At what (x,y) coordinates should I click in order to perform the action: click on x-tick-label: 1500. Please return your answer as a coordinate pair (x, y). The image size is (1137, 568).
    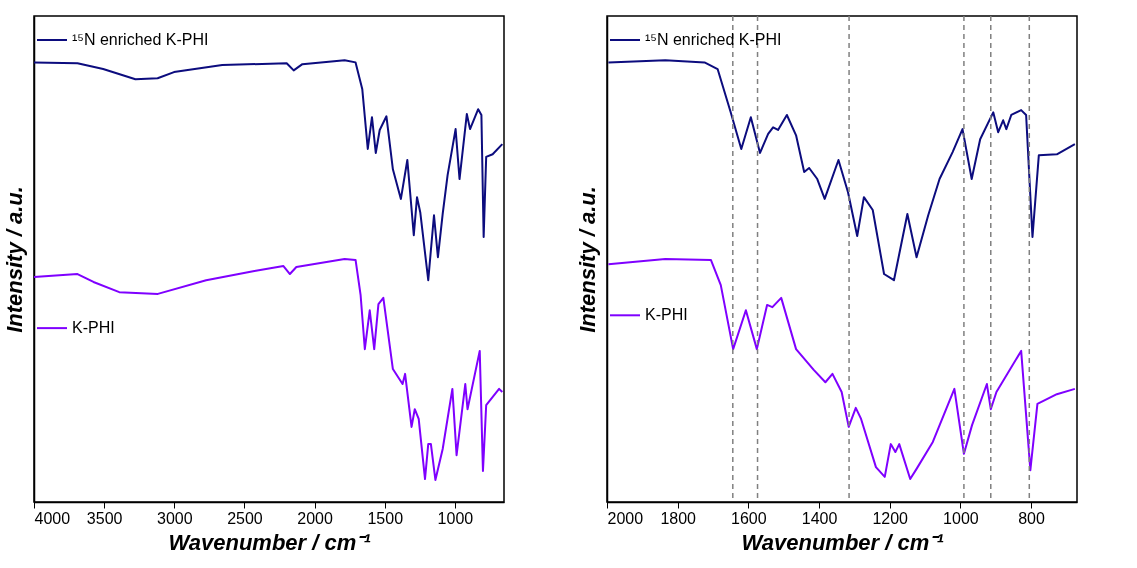
    Looking at the image, I should click on (385, 518).